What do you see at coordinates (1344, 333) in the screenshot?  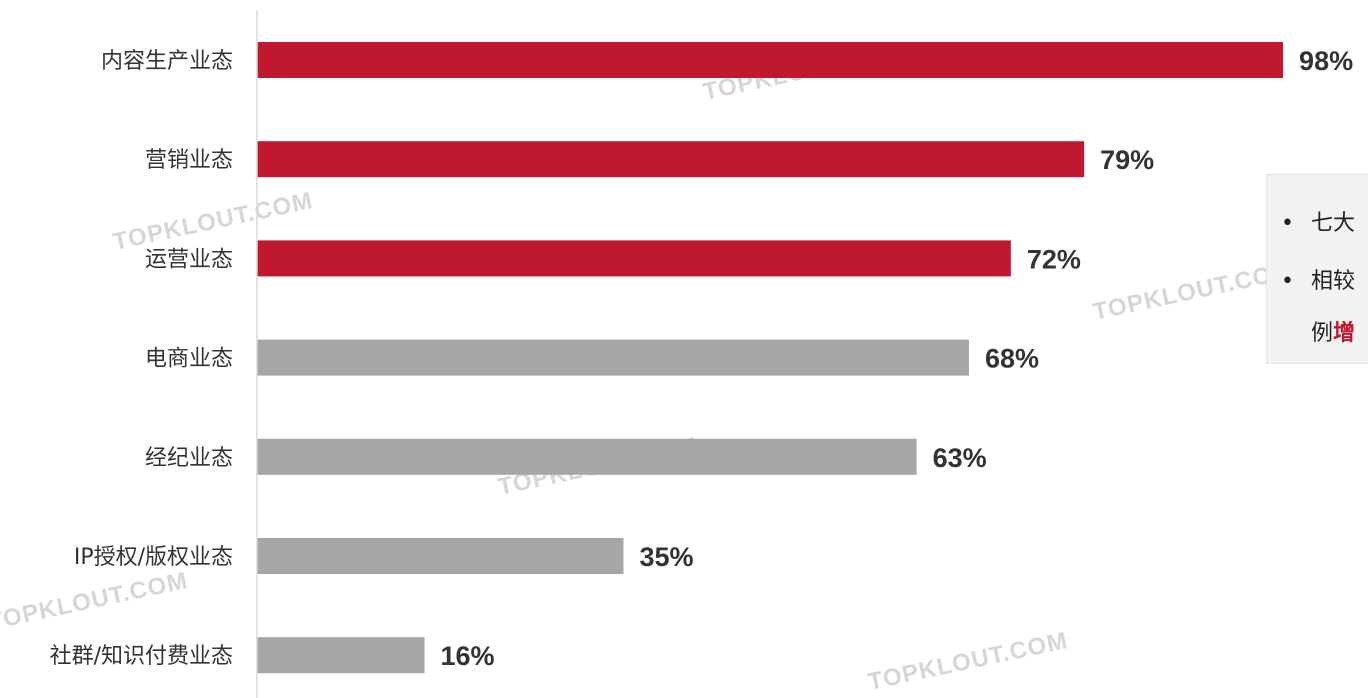 I see `note-line-3-highlight: 增` at bounding box center [1344, 333].